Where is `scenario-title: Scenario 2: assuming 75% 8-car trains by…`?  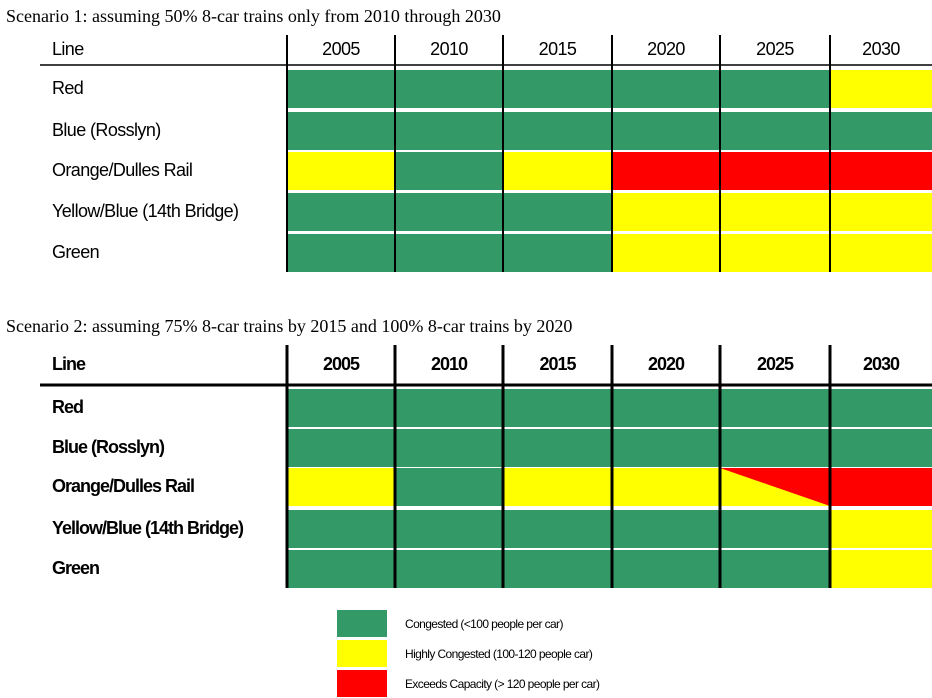 scenario-title: Scenario 2: assuming 75% 8-car trains by… is located at coordinates (289, 326).